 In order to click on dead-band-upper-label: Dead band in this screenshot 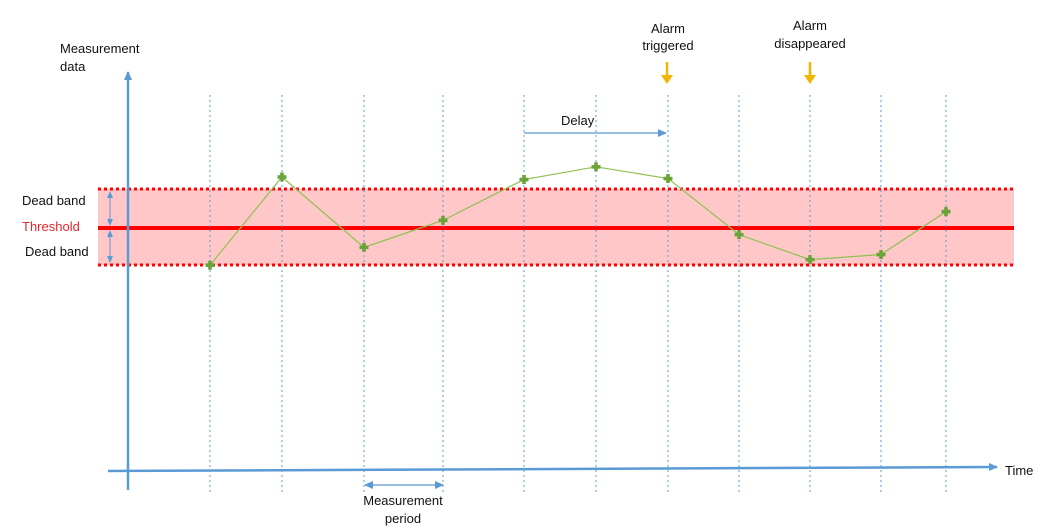, I will do `click(54, 200)`.